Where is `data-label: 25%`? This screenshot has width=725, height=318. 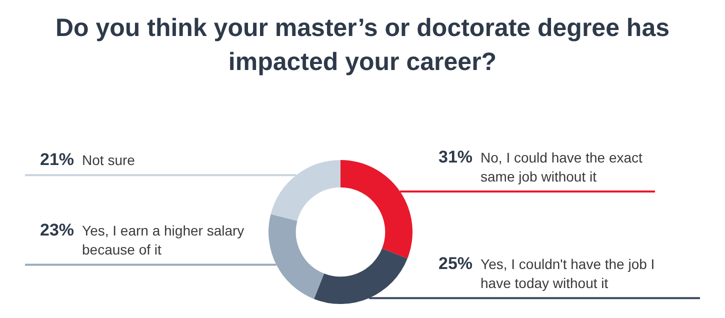 data-label: 25% is located at coordinates (455, 264).